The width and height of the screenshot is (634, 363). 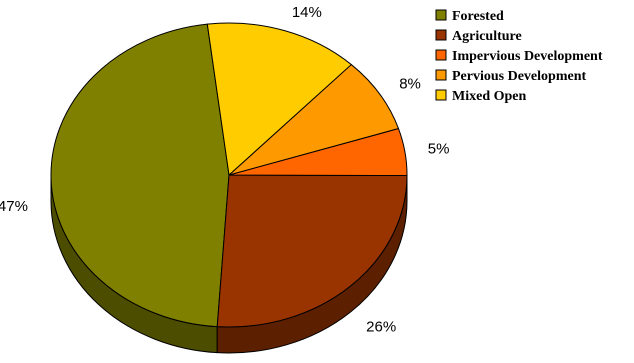 I want to click on pie-label-forested: 47%, so click(x=14, y=206).